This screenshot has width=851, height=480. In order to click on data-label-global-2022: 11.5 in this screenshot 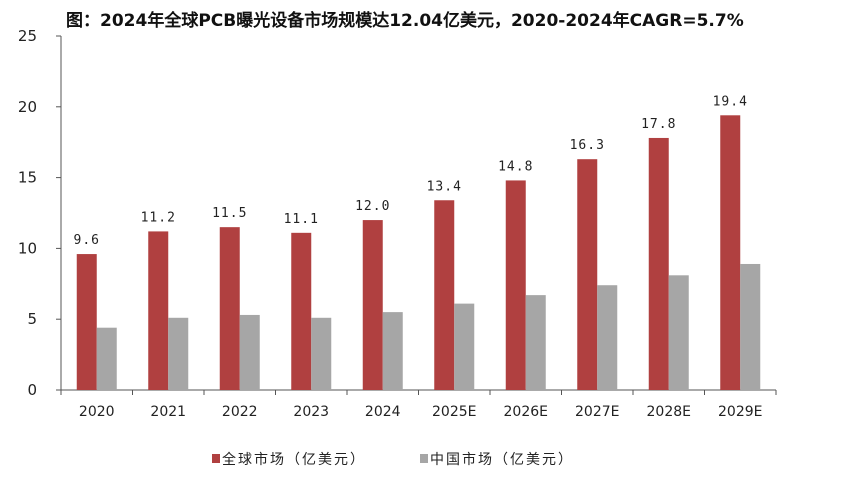, I will do `click(229, 213)`.